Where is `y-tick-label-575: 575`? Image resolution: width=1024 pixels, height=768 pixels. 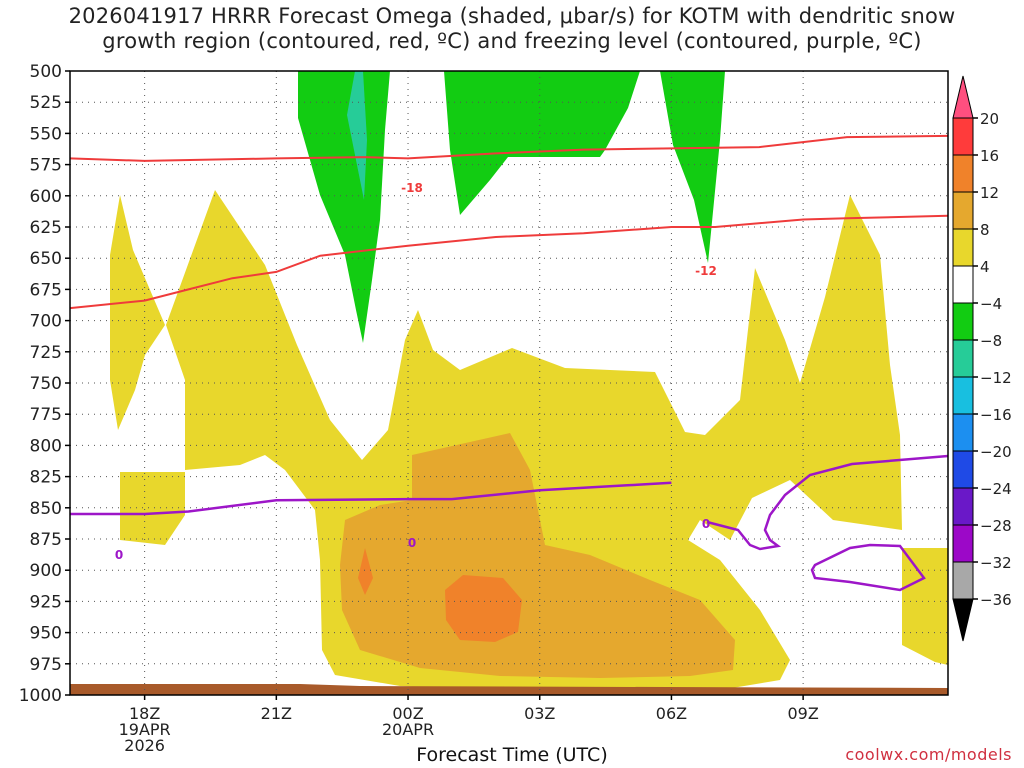
y-tick-label-575: 575 is located at coordinates (46, 166).